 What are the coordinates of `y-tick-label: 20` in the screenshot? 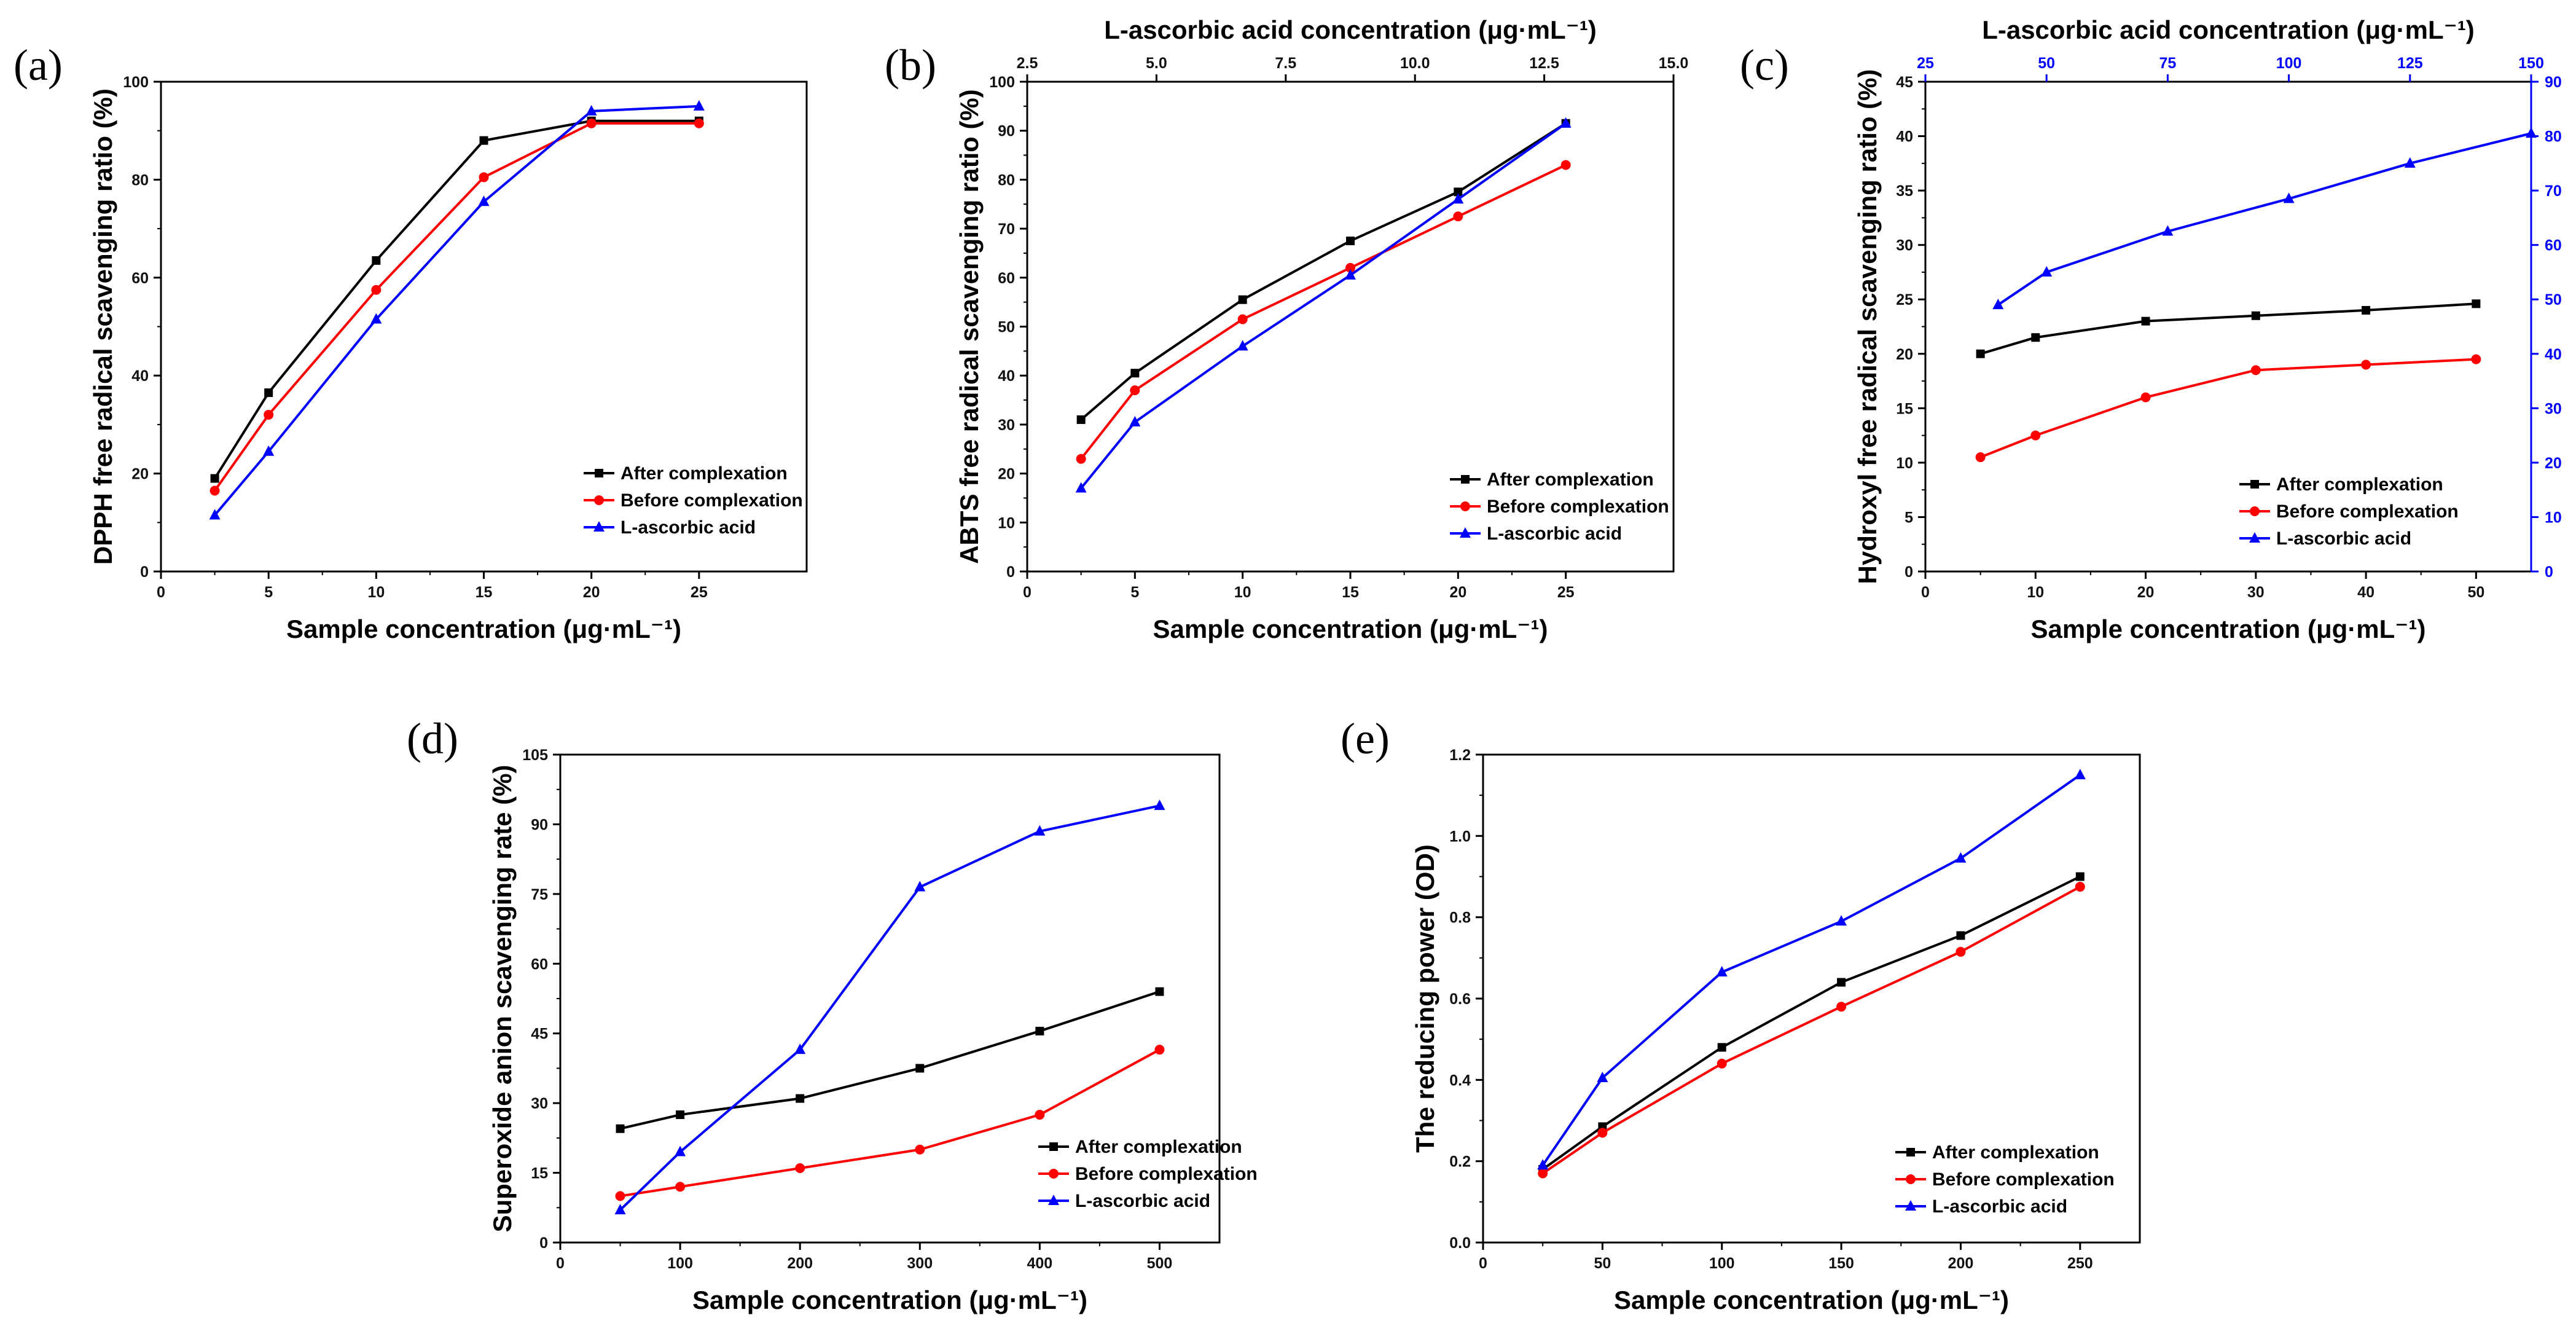 It's located at (1007, 475).